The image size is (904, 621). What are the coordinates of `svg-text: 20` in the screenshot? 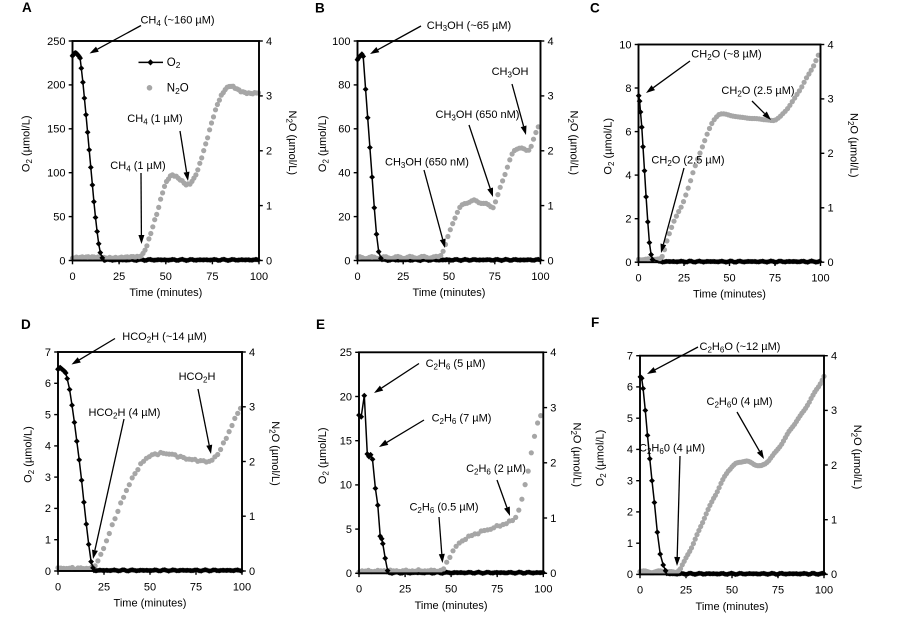 It's located at (344, 217).